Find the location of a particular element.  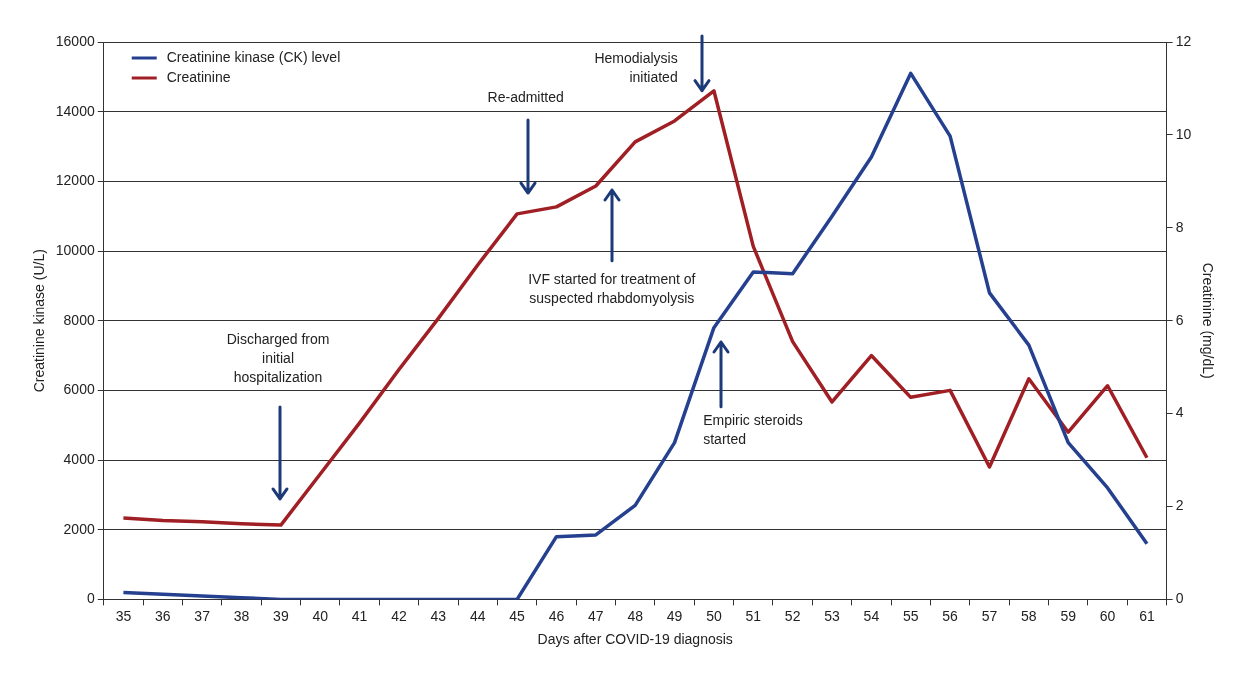

x-tick-label: 45 is located at coordinates (517, 615).